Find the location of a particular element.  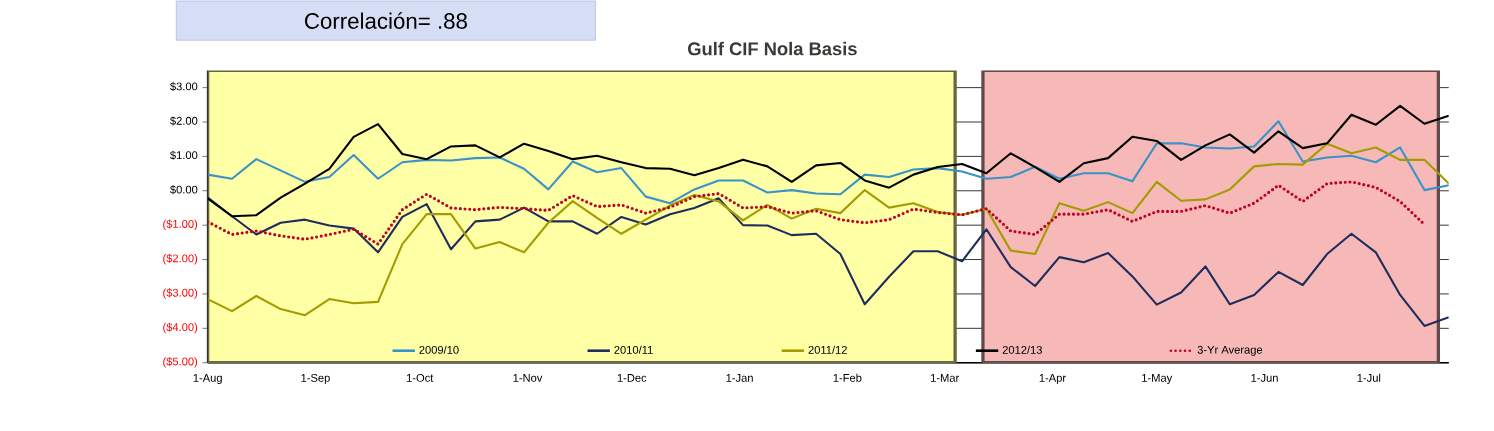

y-tick-label: ($1.00) is located at coordinates (180, 225).